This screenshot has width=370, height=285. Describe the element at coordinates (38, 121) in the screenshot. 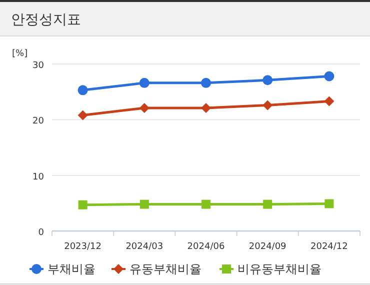

I see `y-tick-label: 20` at that location.